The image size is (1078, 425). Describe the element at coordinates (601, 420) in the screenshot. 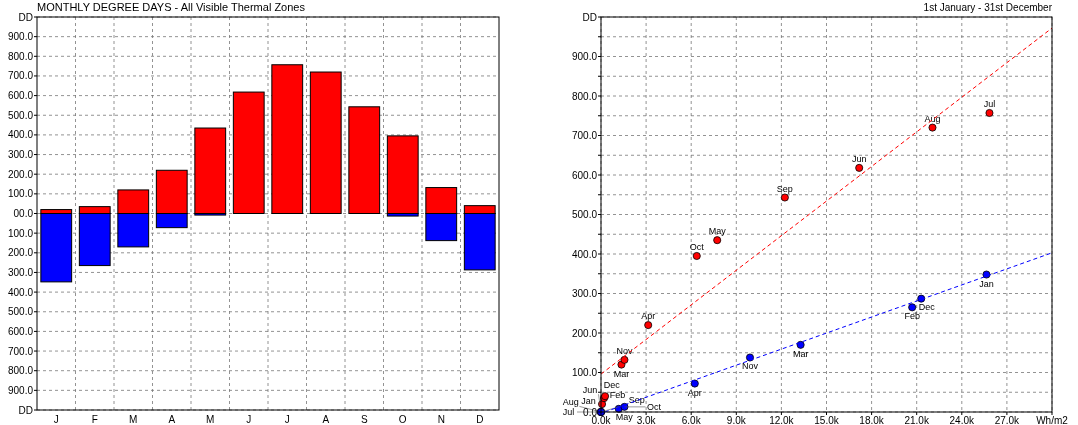

I see `x-tick-label: 0.0k` at that location.